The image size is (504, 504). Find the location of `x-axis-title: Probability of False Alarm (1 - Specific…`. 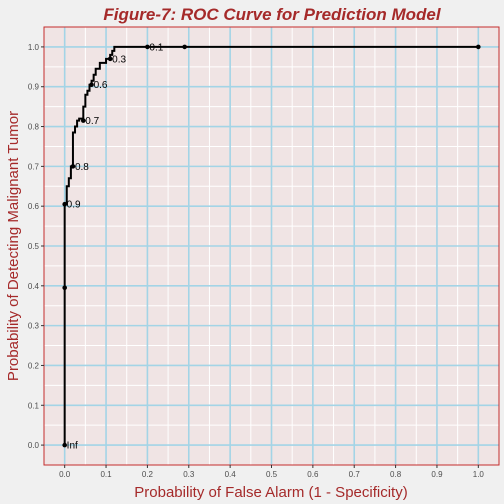

x-axis-title: Probability of False Alarm (1 - Specific… is located at coordinates (270, 492).